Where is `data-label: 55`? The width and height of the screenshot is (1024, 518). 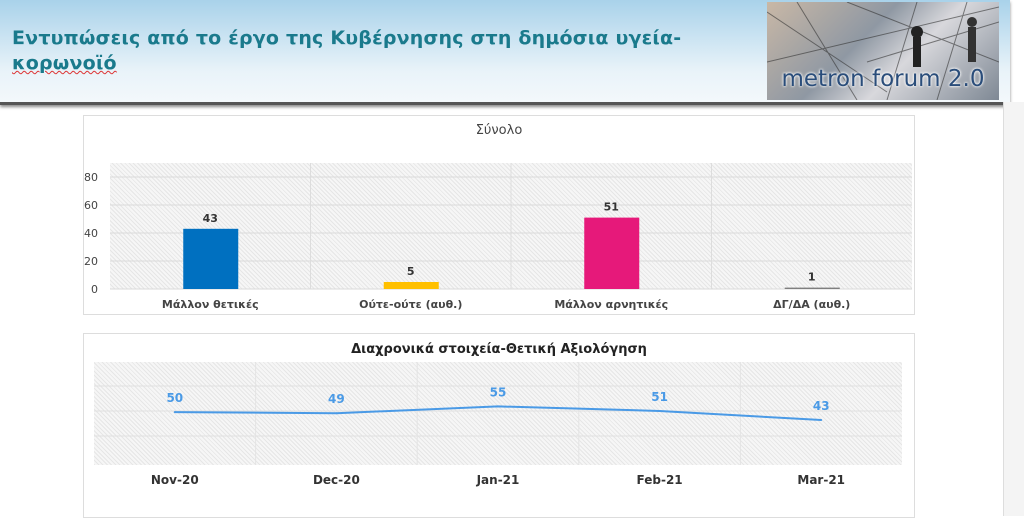
data-label: 55 is located at coordinates (498, 392).